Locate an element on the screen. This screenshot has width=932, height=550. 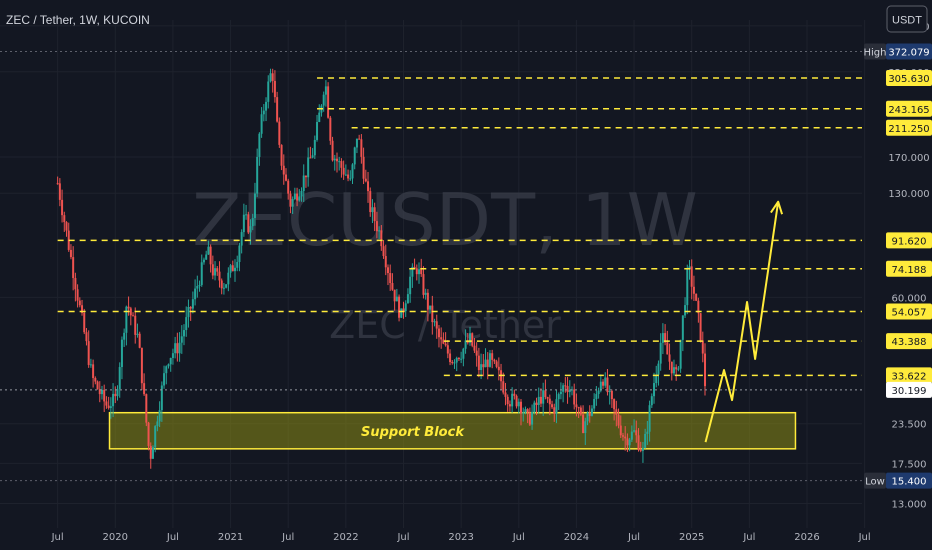
currency-button: USDT is located at coordinates (907, 19).